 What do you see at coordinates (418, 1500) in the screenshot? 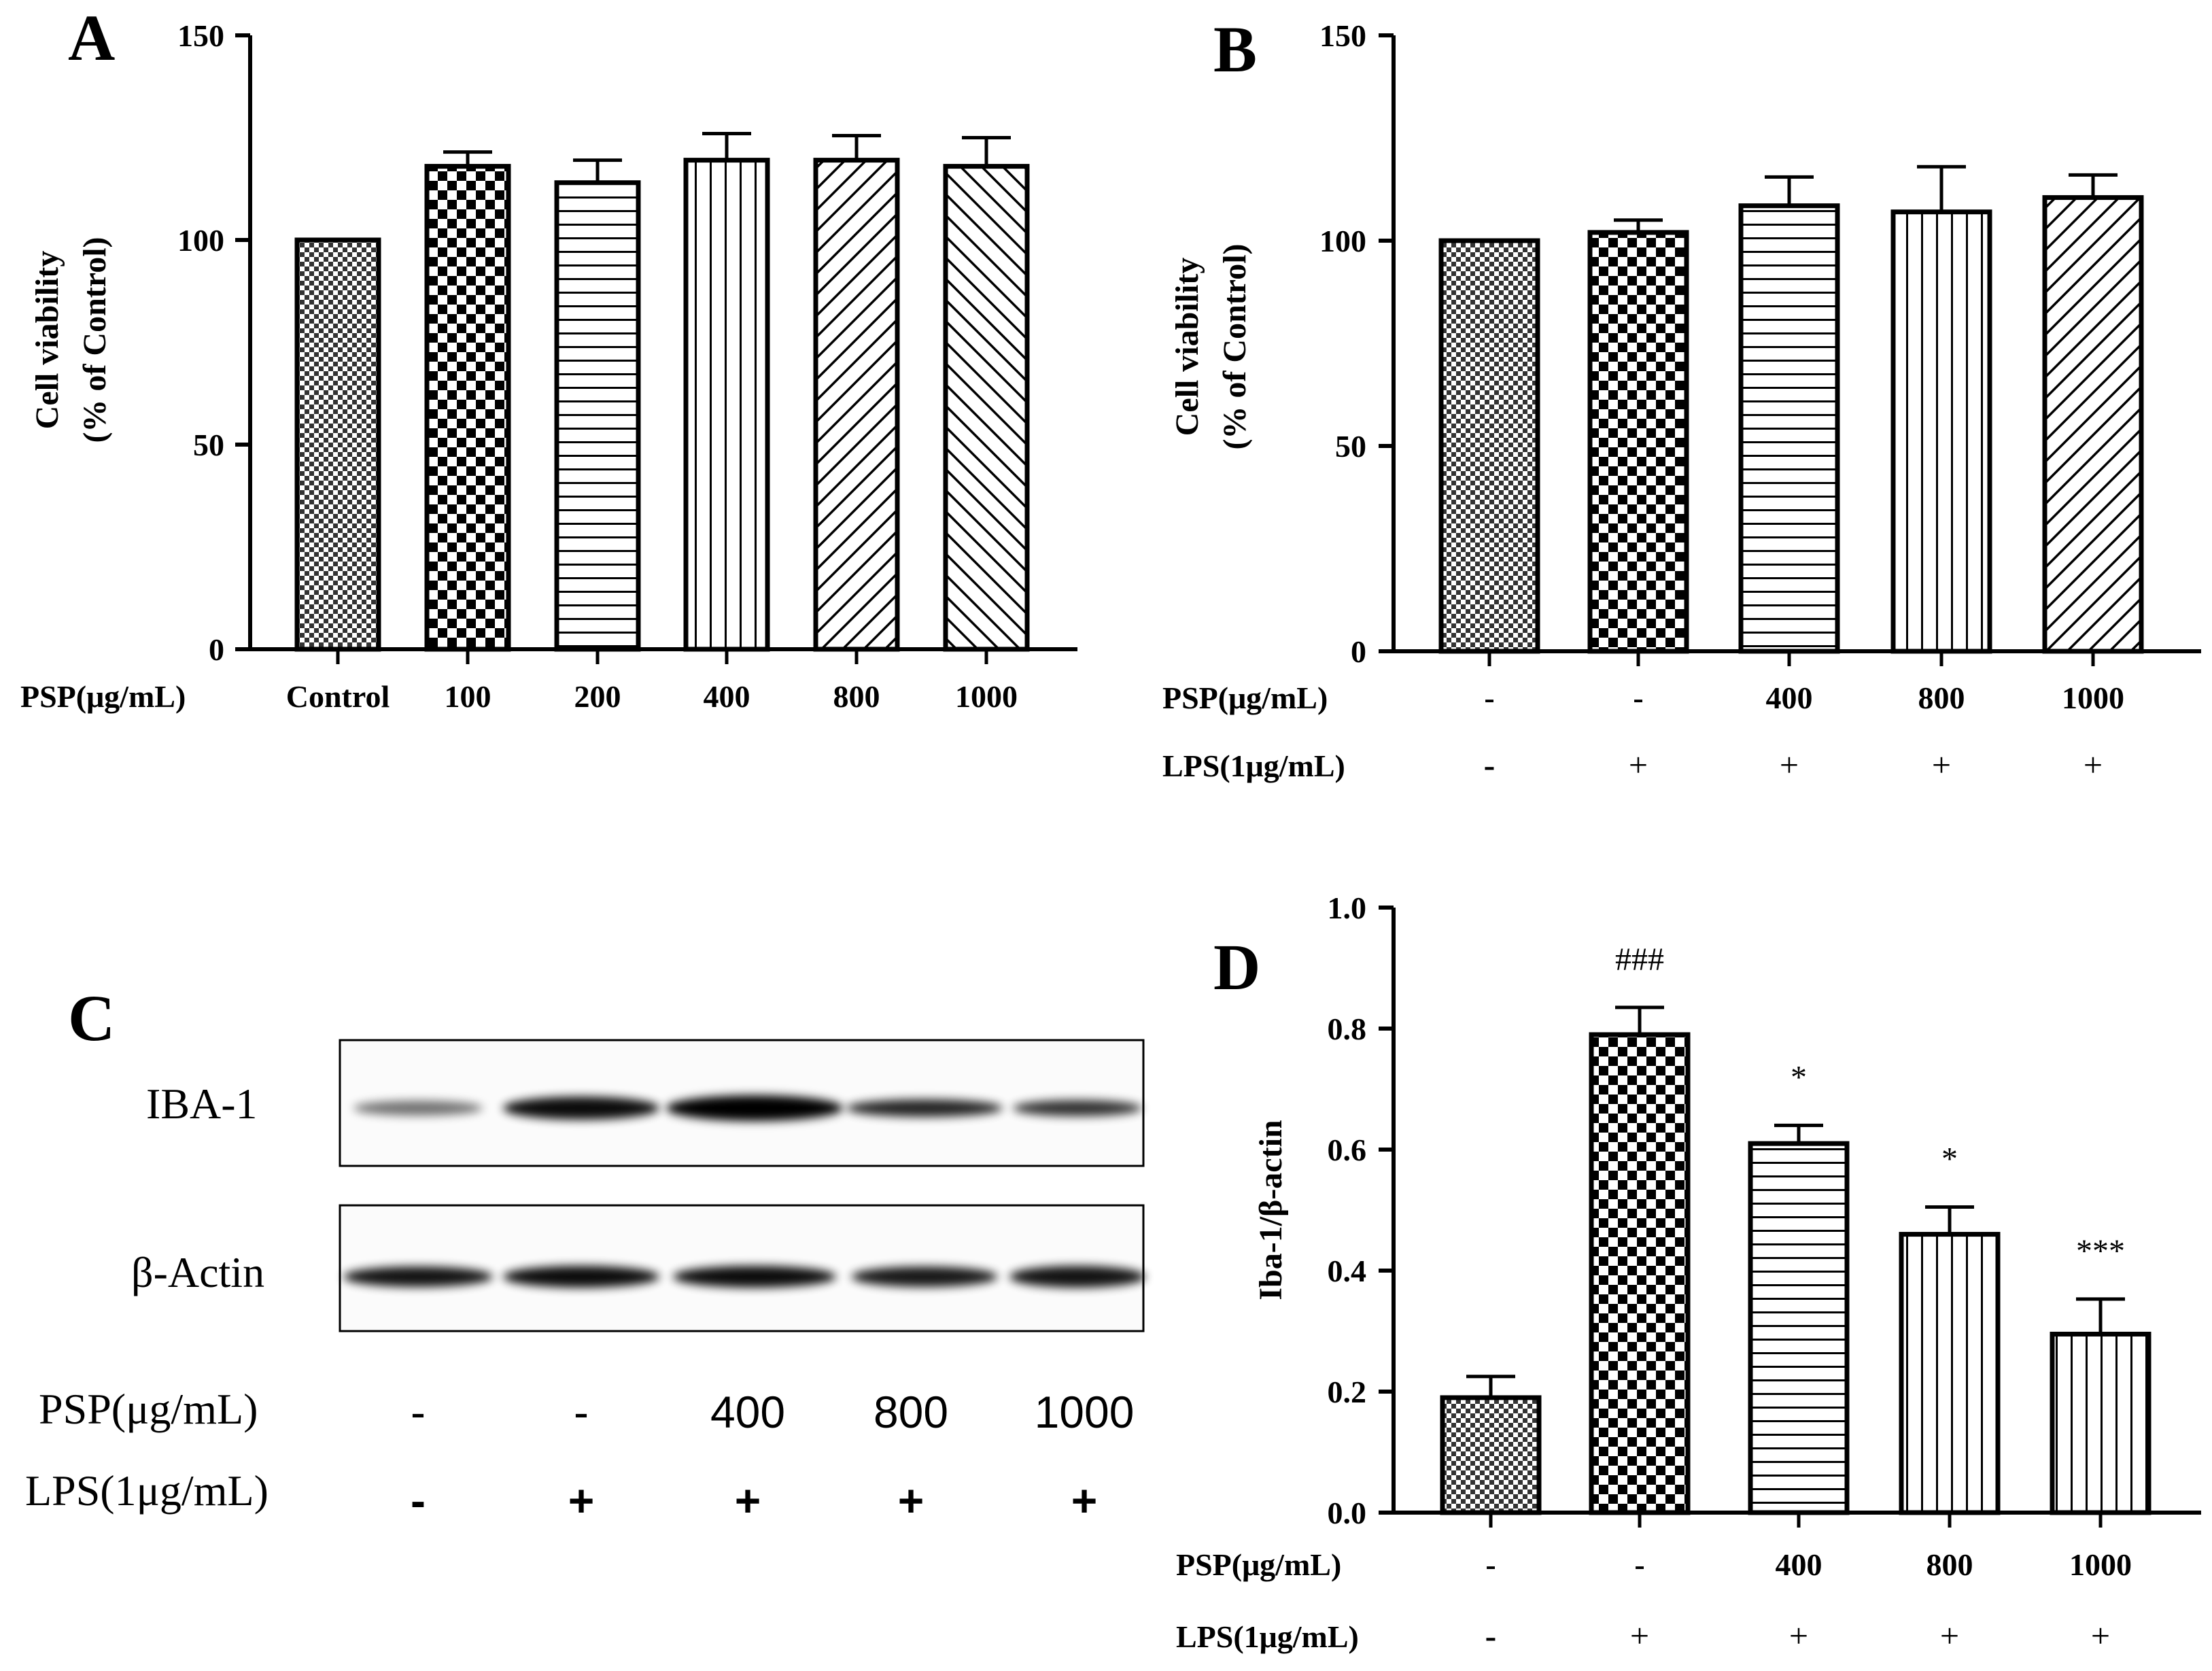
I see `blot-lps-value: -` at bounding box center [418, 1500].